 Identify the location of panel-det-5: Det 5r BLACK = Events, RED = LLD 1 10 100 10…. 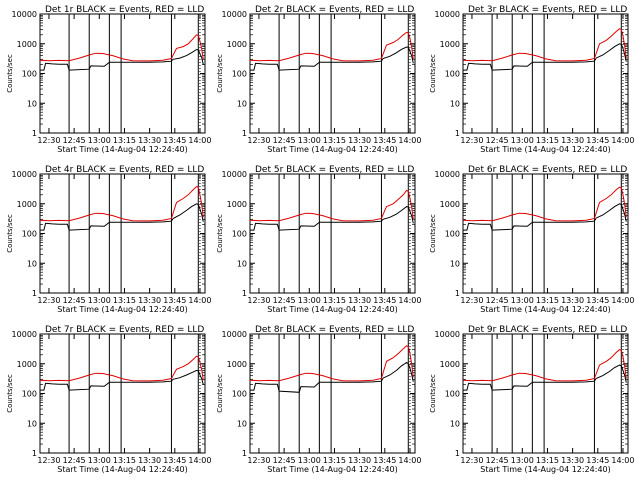
(318, 239).